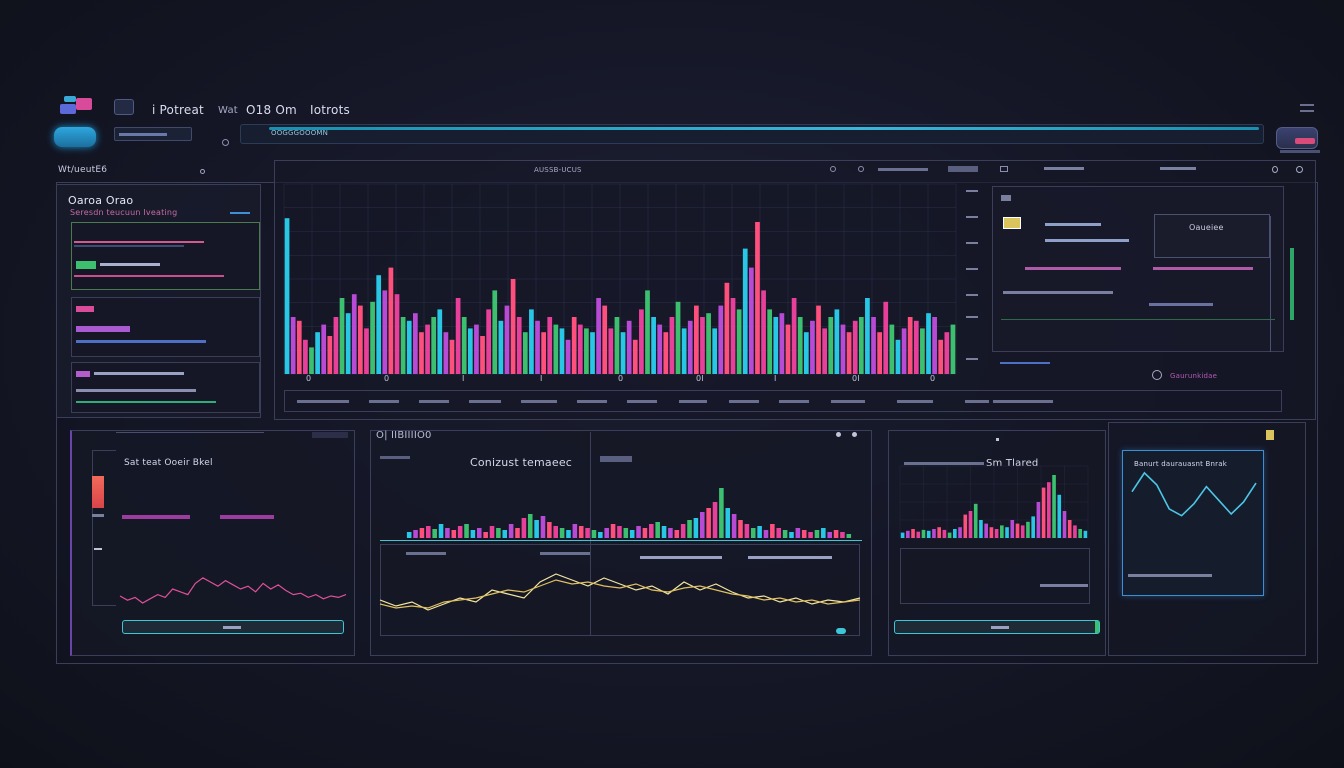  Describe the element at coordinates (1297, 138) in the screenshot. I see `profile-button` at that location.